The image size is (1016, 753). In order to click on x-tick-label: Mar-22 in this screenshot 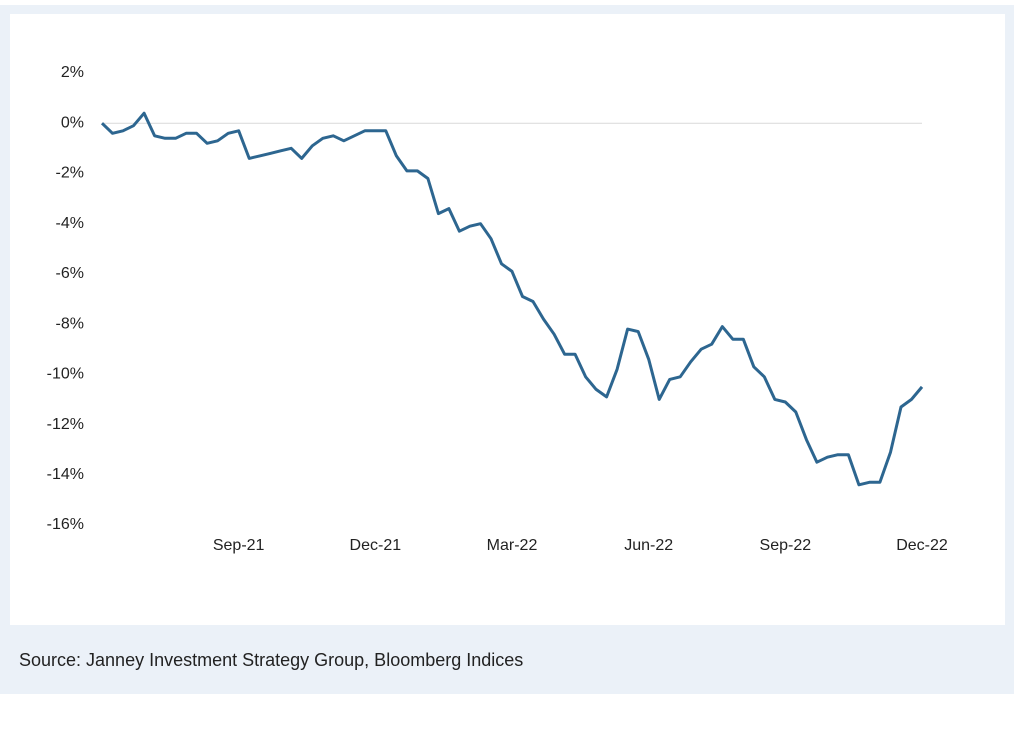, I will do `click(512, 545)`.